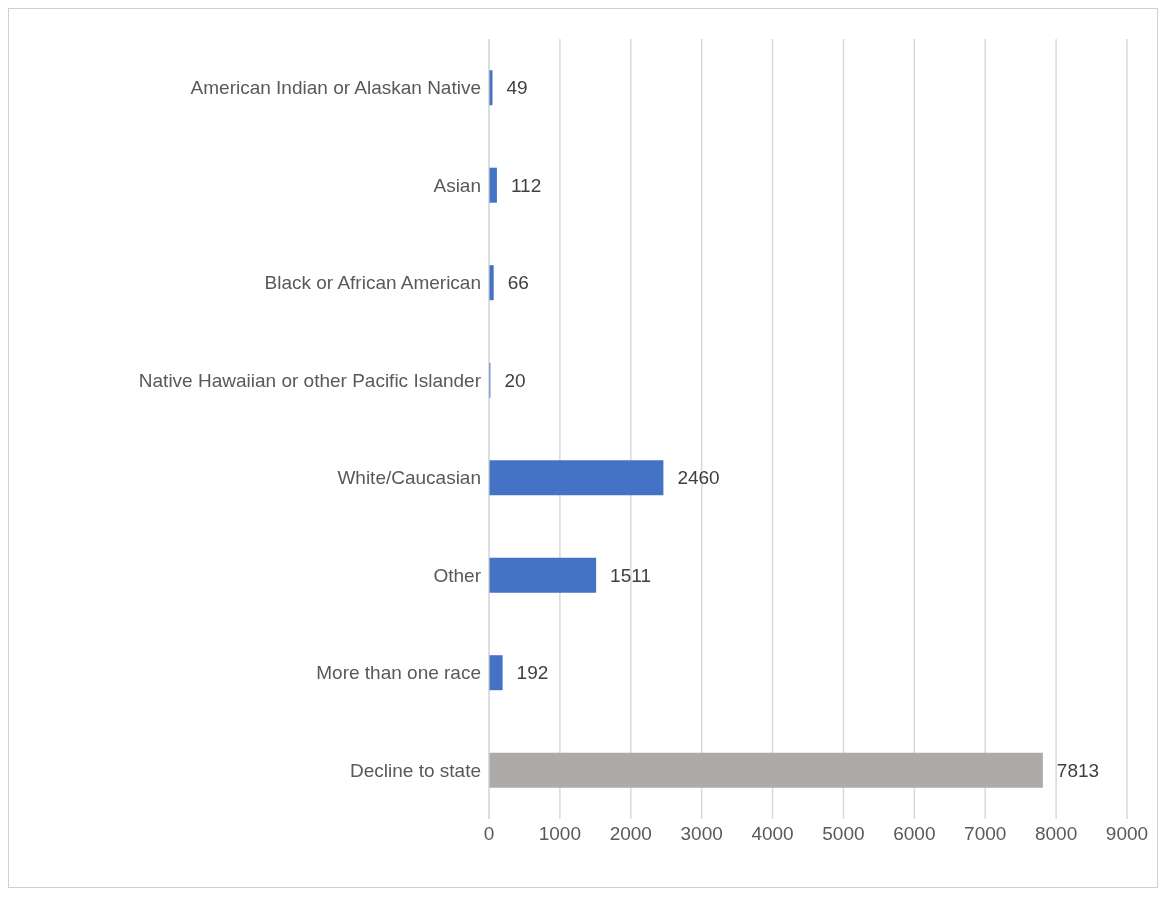  What do you see at coordinates (532, 673) in the screenshot?
I see `data-label: 192` at bounding box center [532, 673].